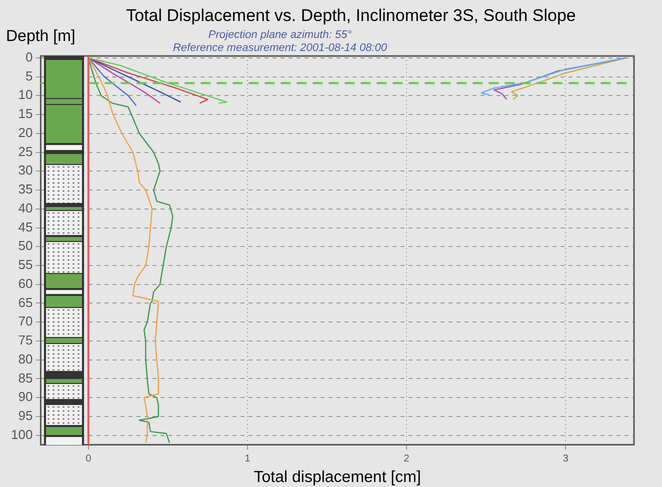 The width and height of the screenshot is (662, 487). I want to click on text: Reference measurement: 2001-08-14 08:00, so click(280, 48).